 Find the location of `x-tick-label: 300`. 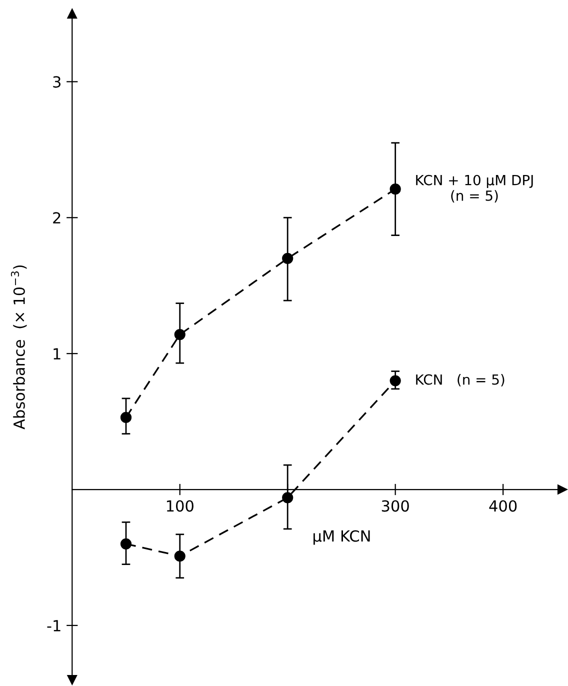

x-tick-label: 300 is located at coordinates (395, 506).